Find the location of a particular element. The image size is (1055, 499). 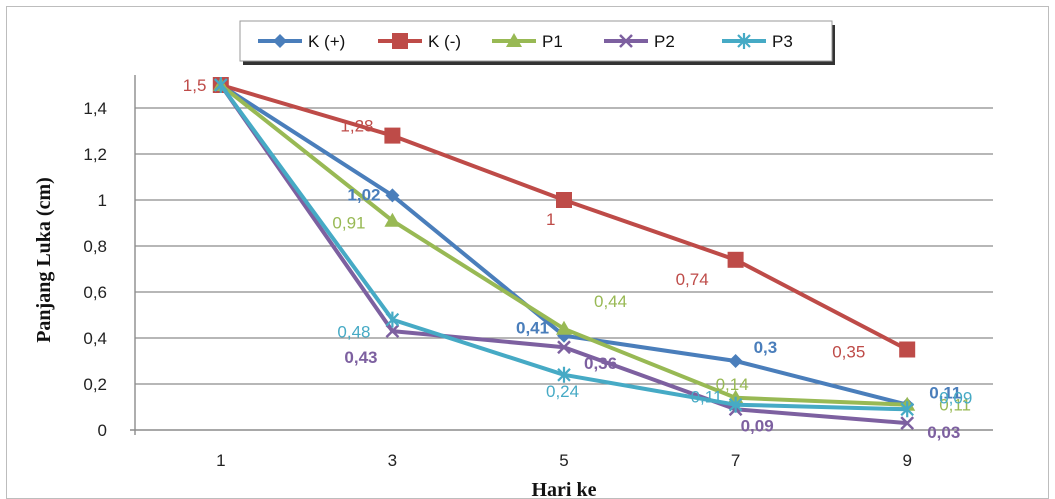

y-tick-label: 0 is located at coordinates (102, 430).